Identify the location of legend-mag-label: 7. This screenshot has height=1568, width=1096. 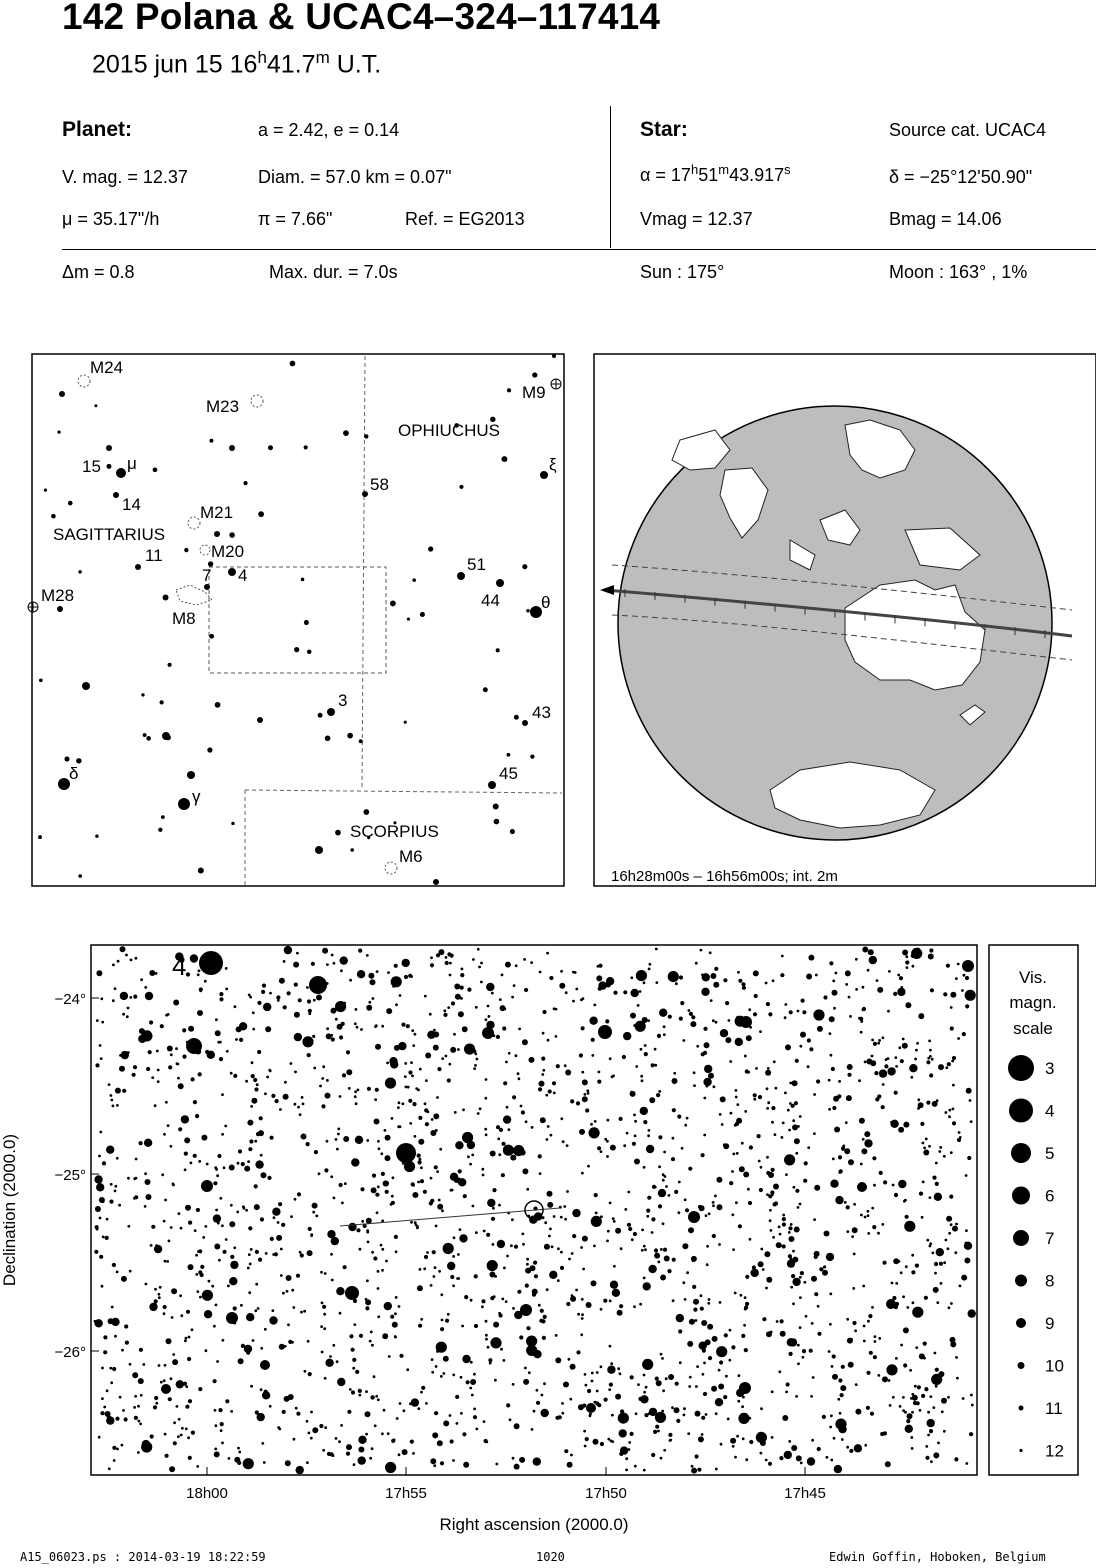
(1049, 1238).